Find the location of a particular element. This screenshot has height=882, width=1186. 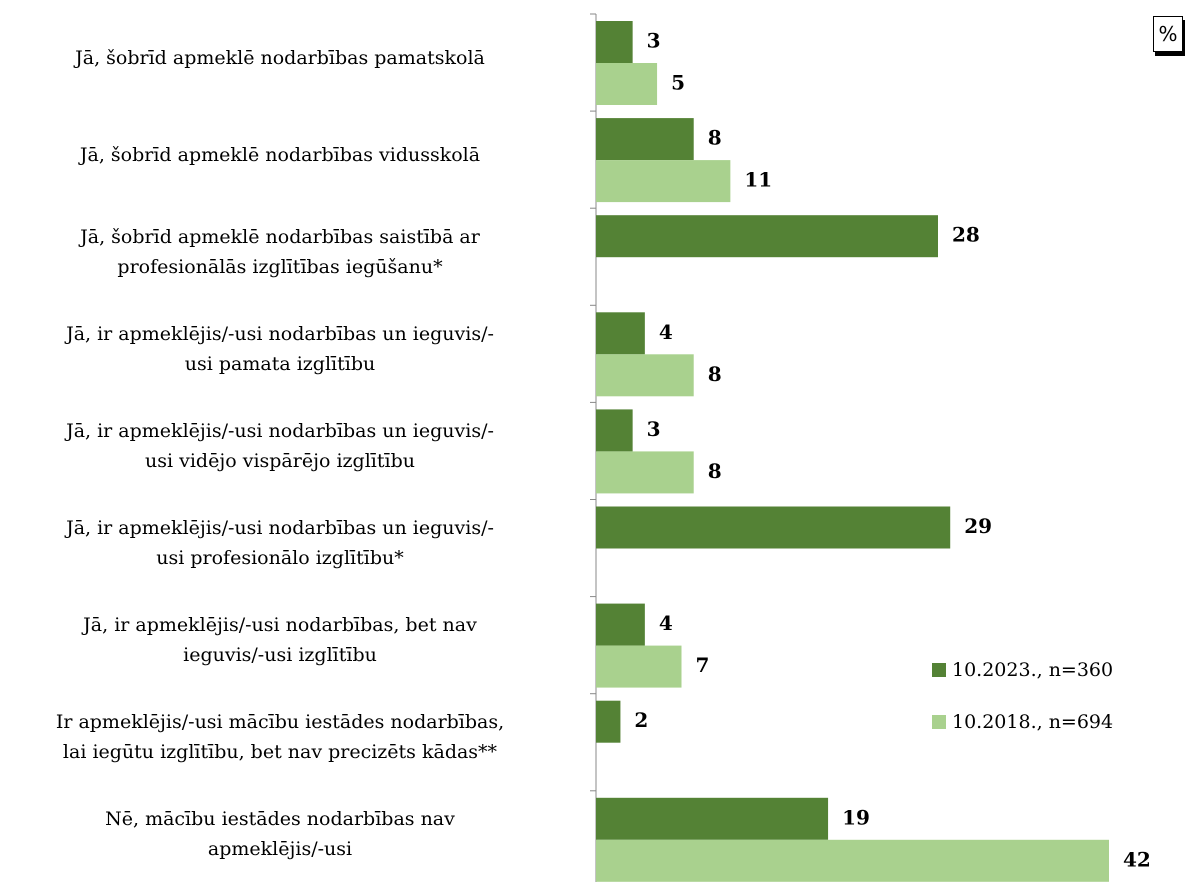

category-label: Jā, šobrīd apmeklē nodarbības vidusskolā is located at coordinates (280, 154).